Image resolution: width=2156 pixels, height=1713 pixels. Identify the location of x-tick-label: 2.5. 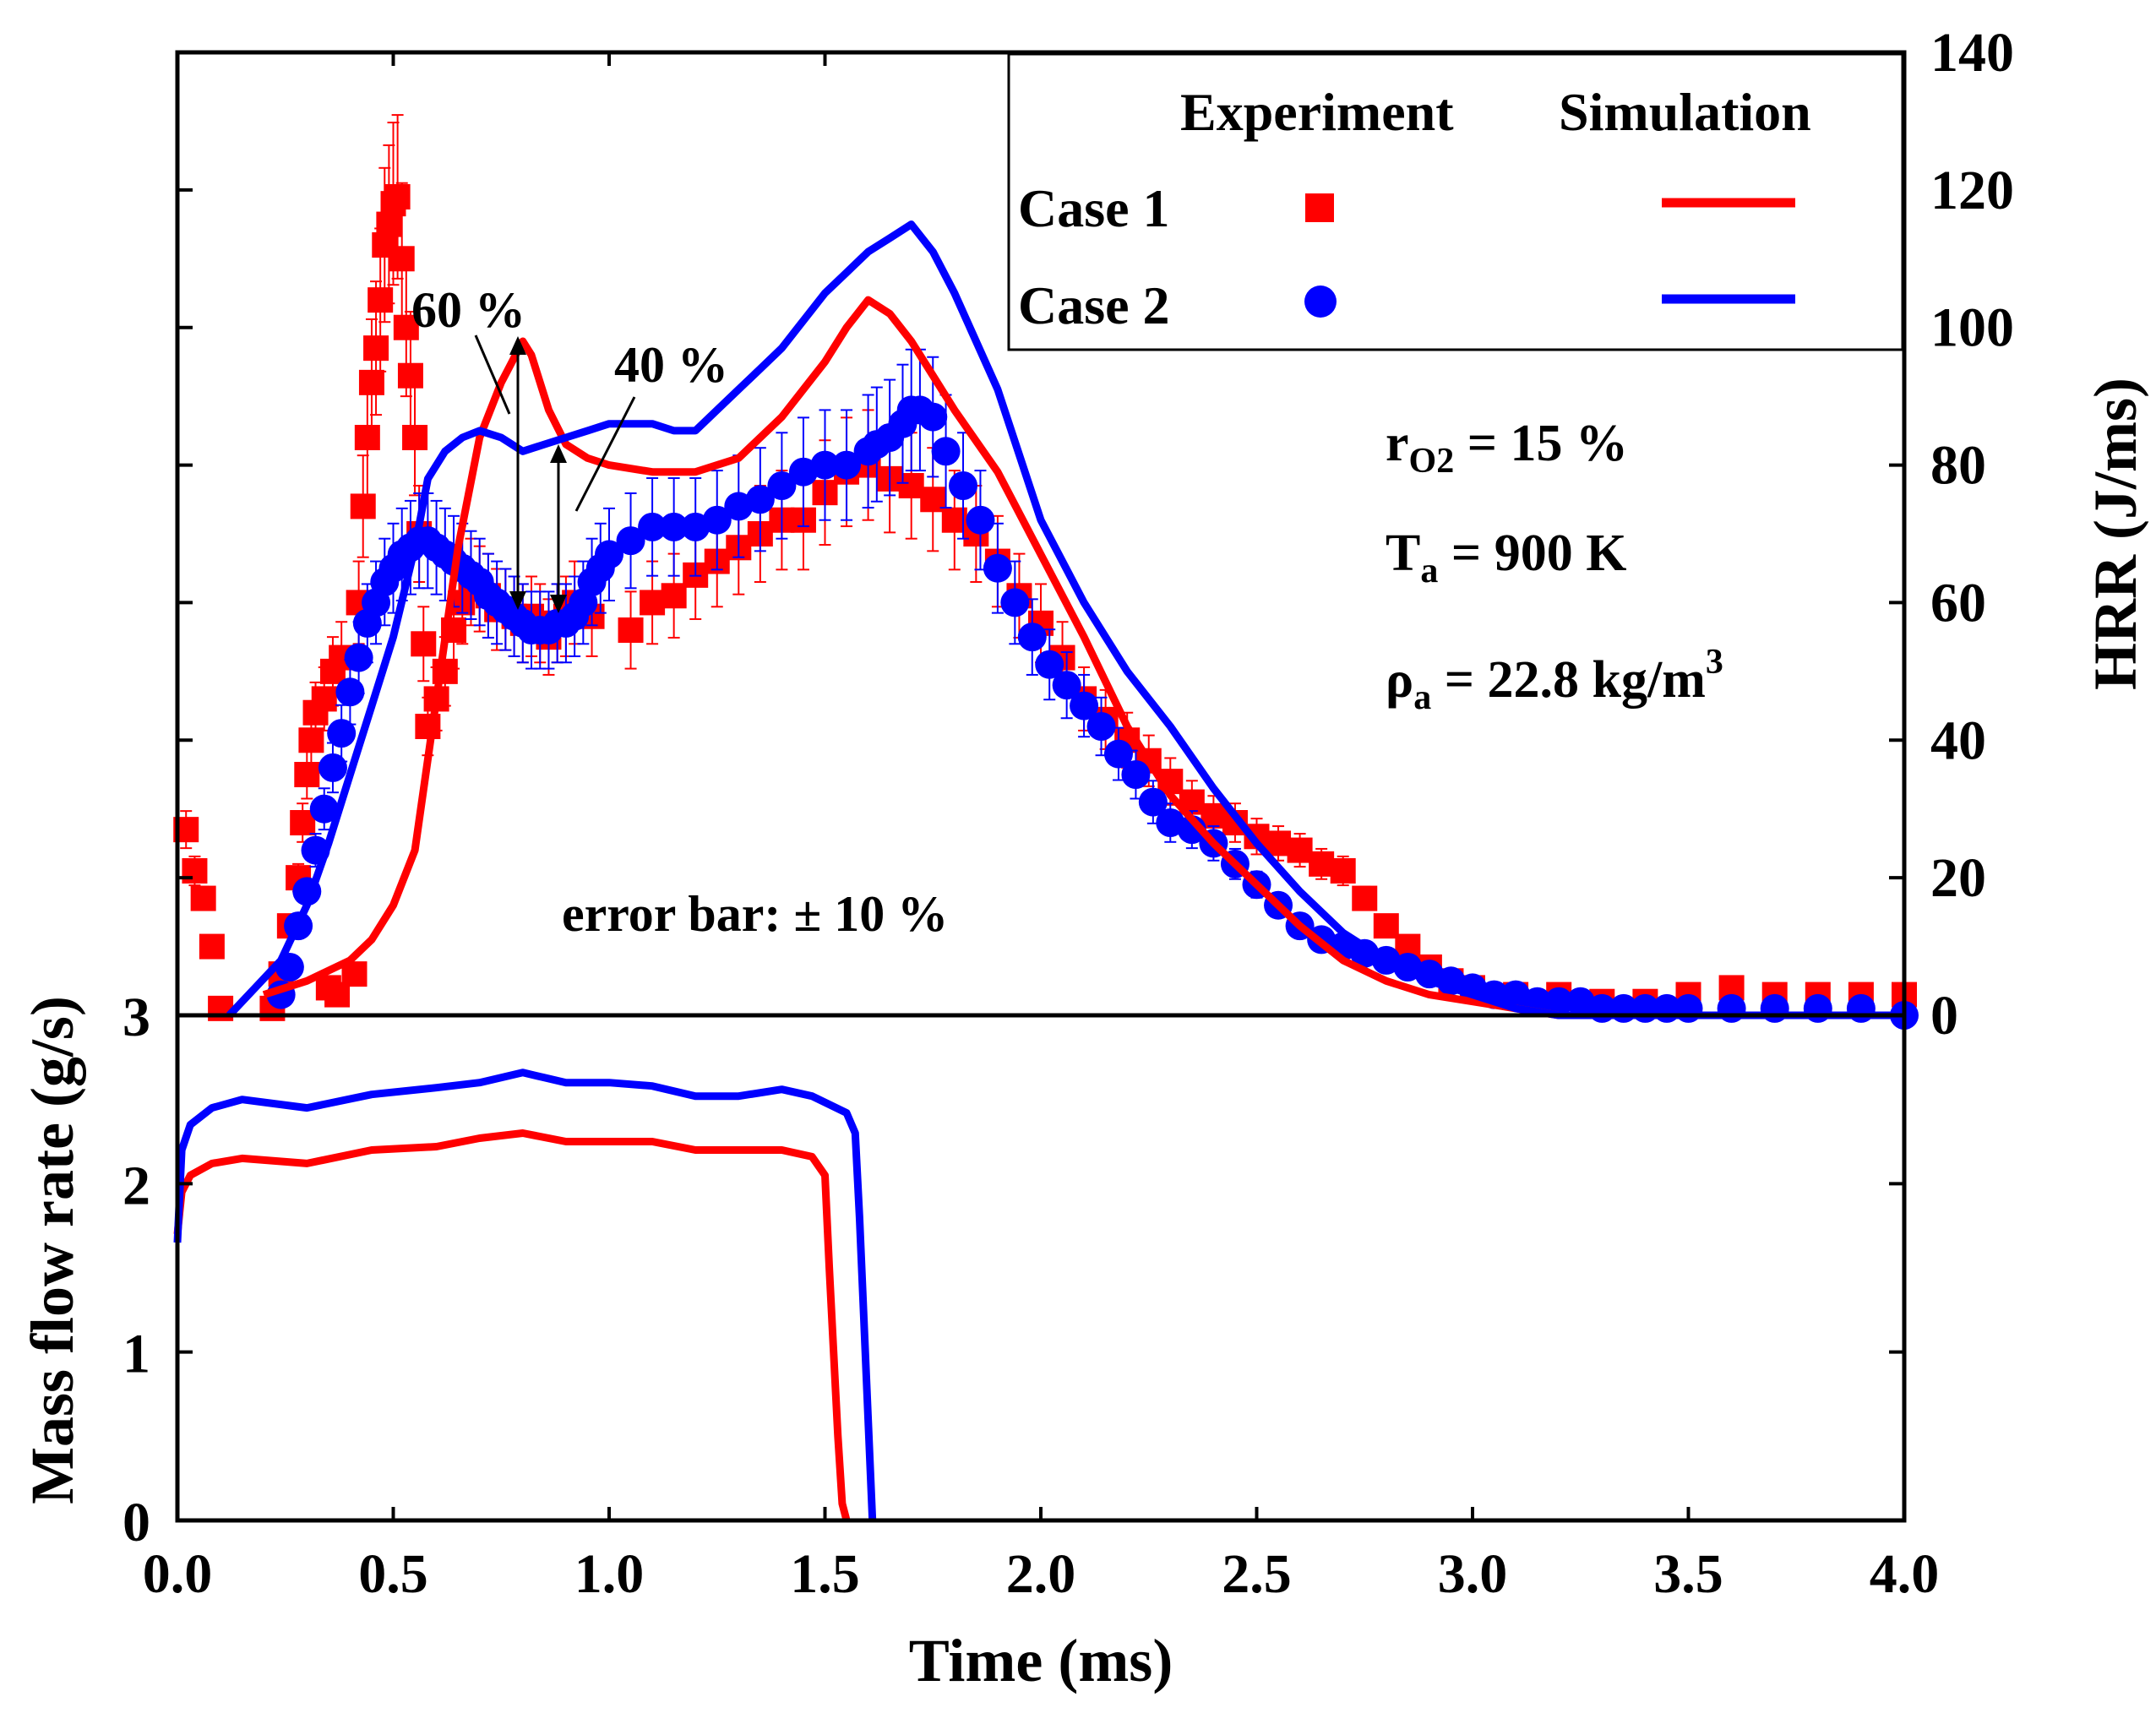
(1257, 1574).